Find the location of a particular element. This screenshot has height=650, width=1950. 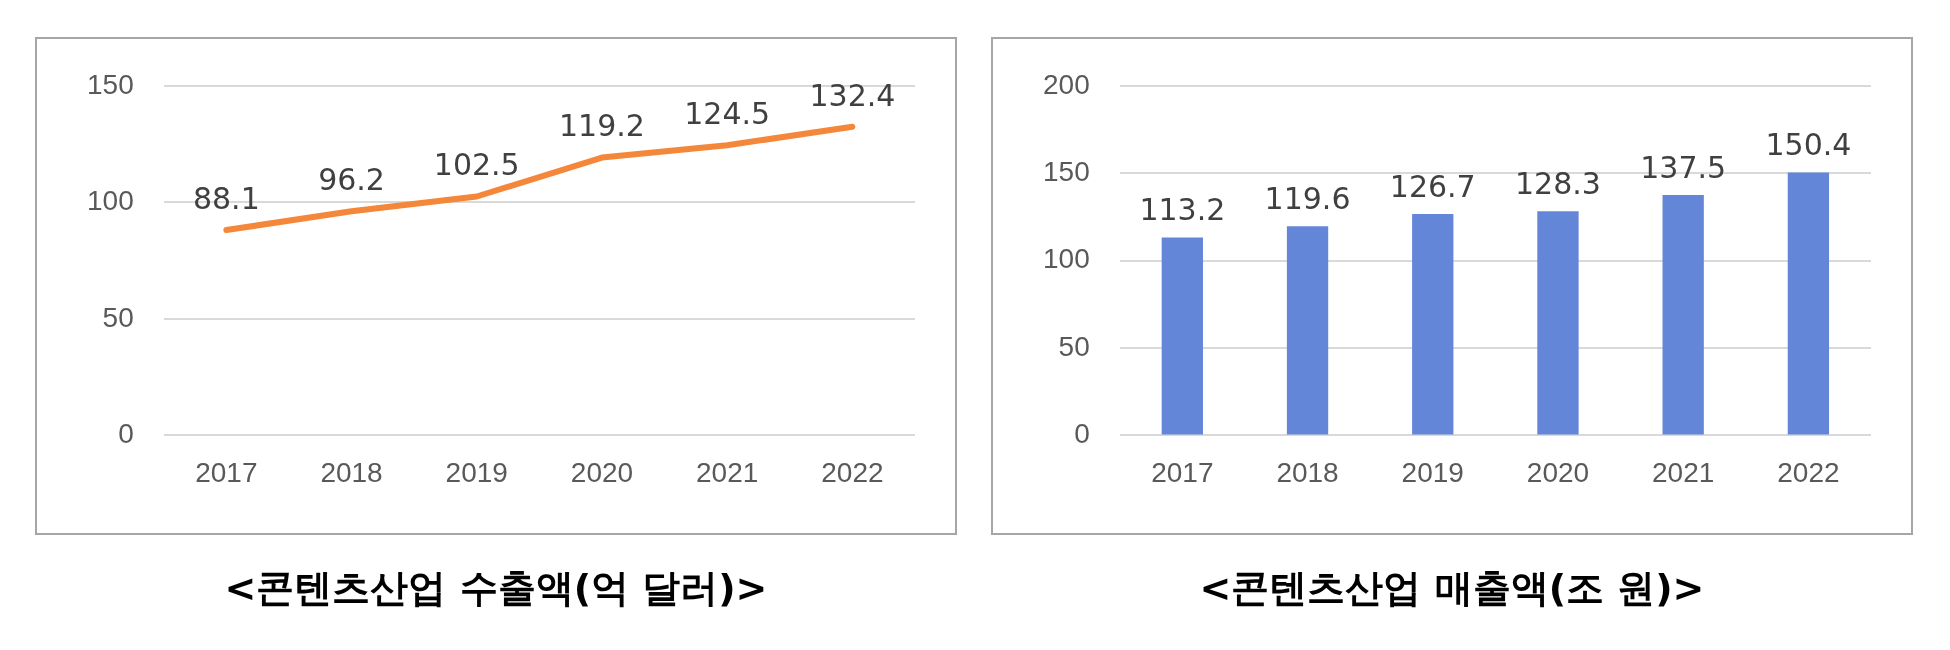

data-label: 102.5 is located at coordinates (476, 165).